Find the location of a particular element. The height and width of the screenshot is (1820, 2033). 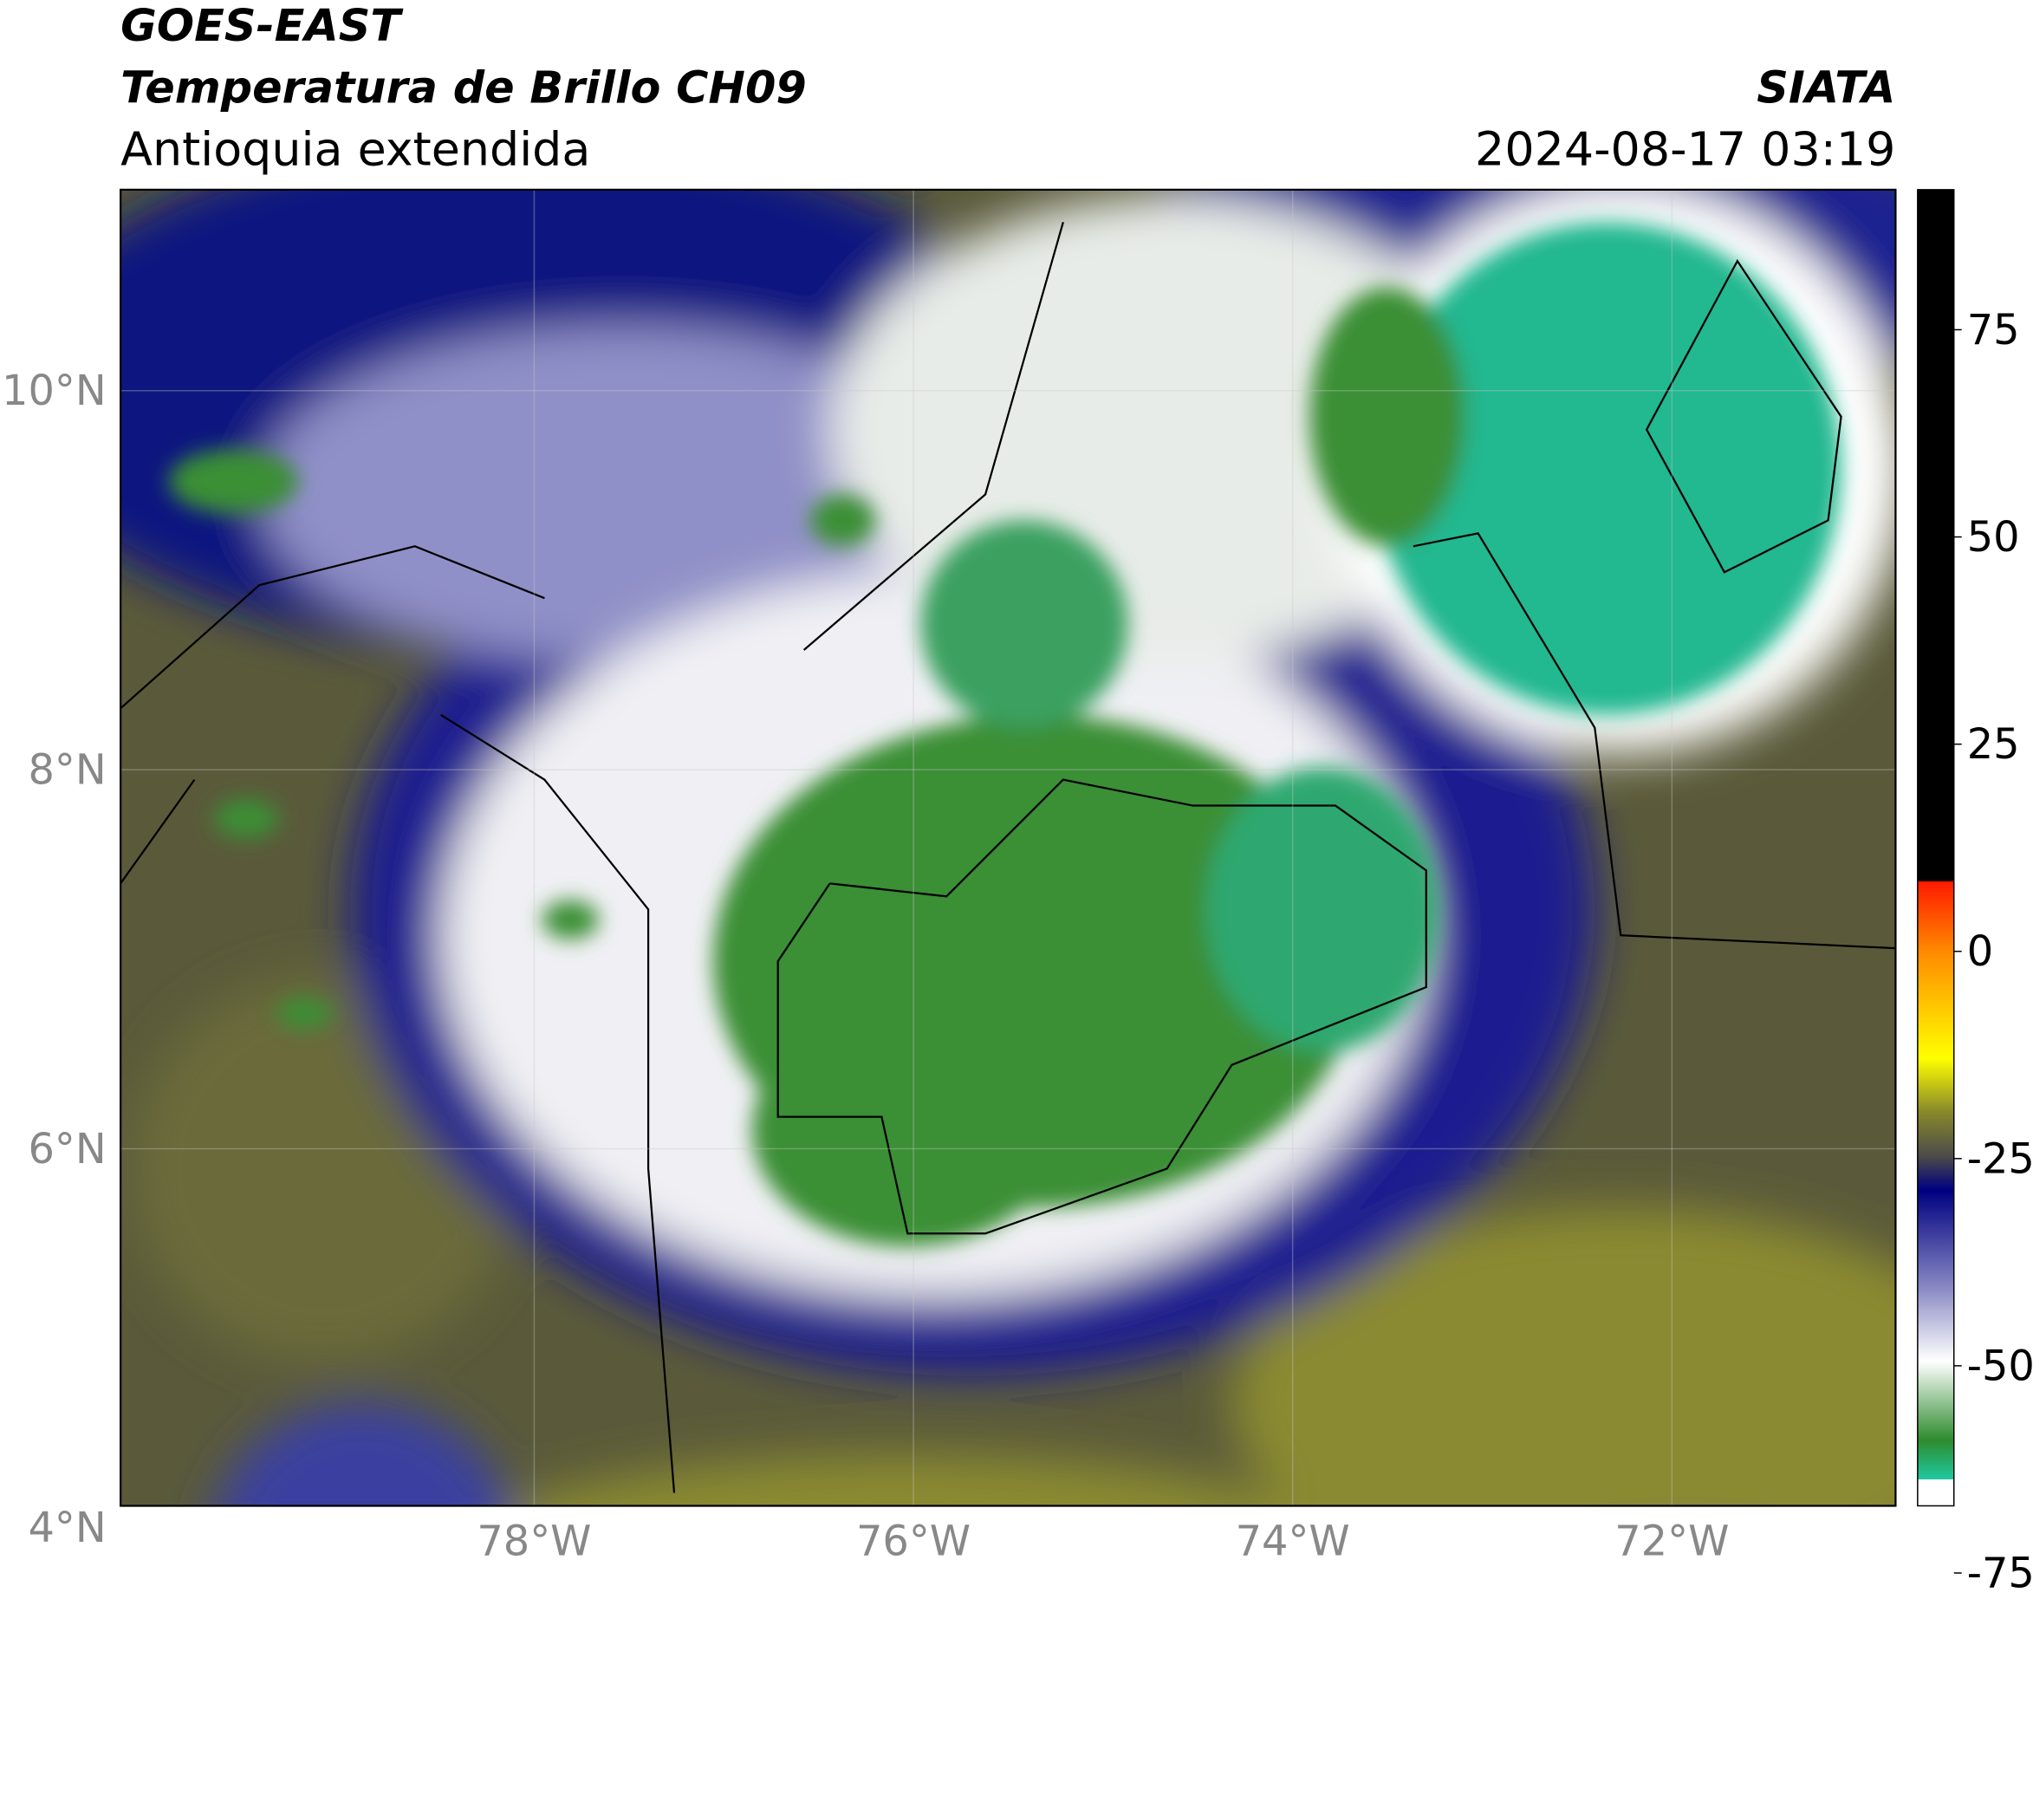

title: GOES-EAST is located at coordinates (262, 25).